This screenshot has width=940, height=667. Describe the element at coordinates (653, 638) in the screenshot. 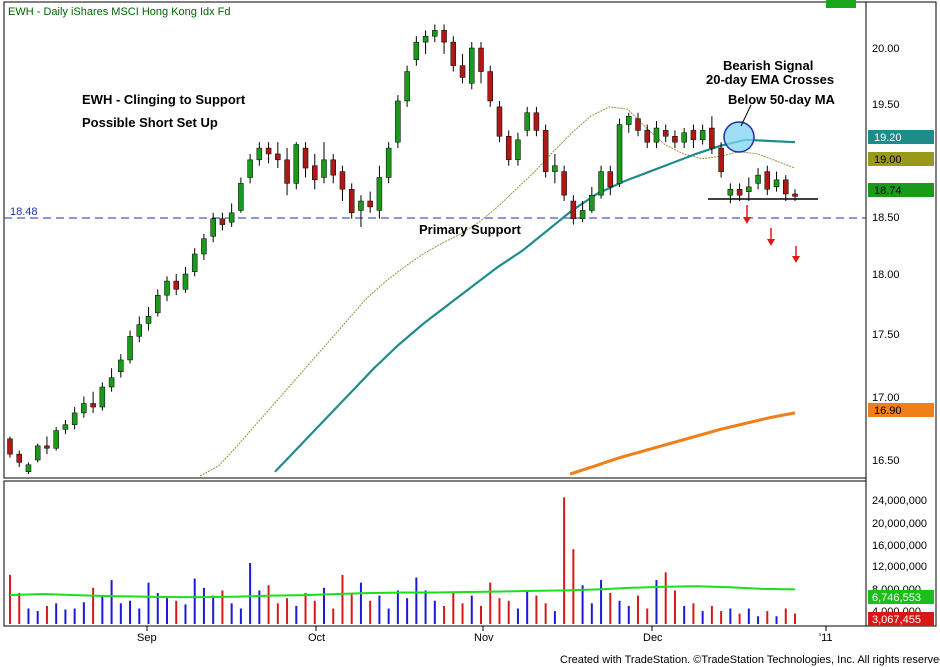

I see `x-tick-label: Dec` at that location.